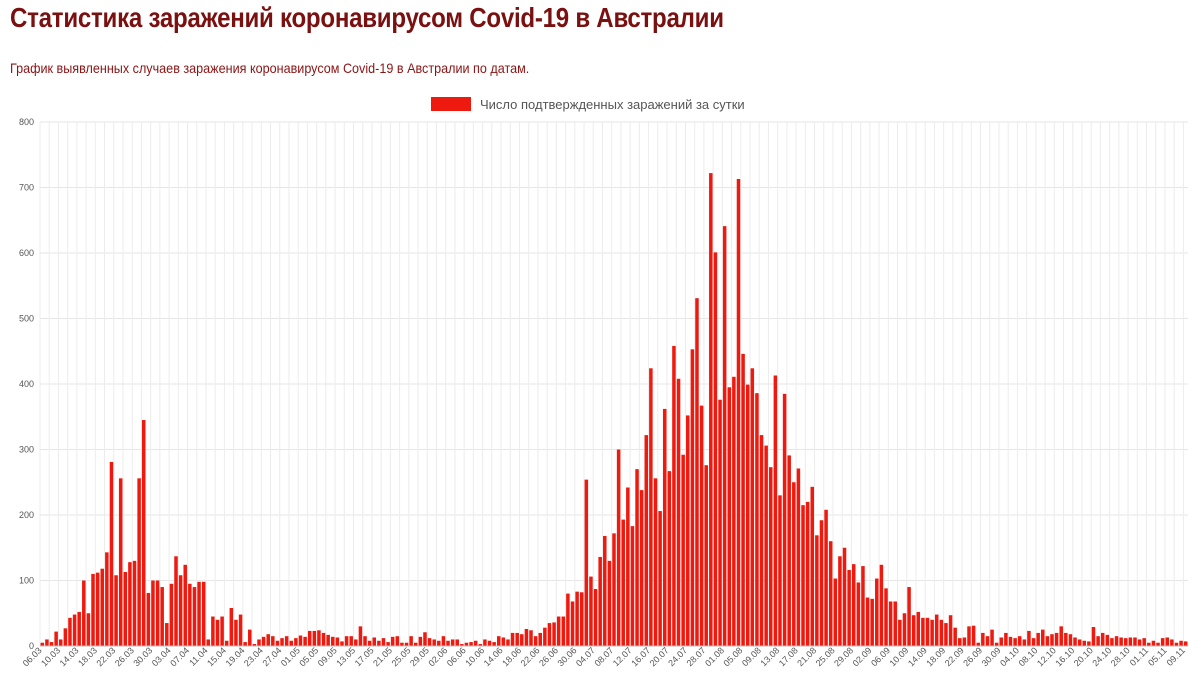 Image resolution: width=1200 pixels, height=686 pixels. I want to click on x-tick-label: 29.08, so click(843, 656).